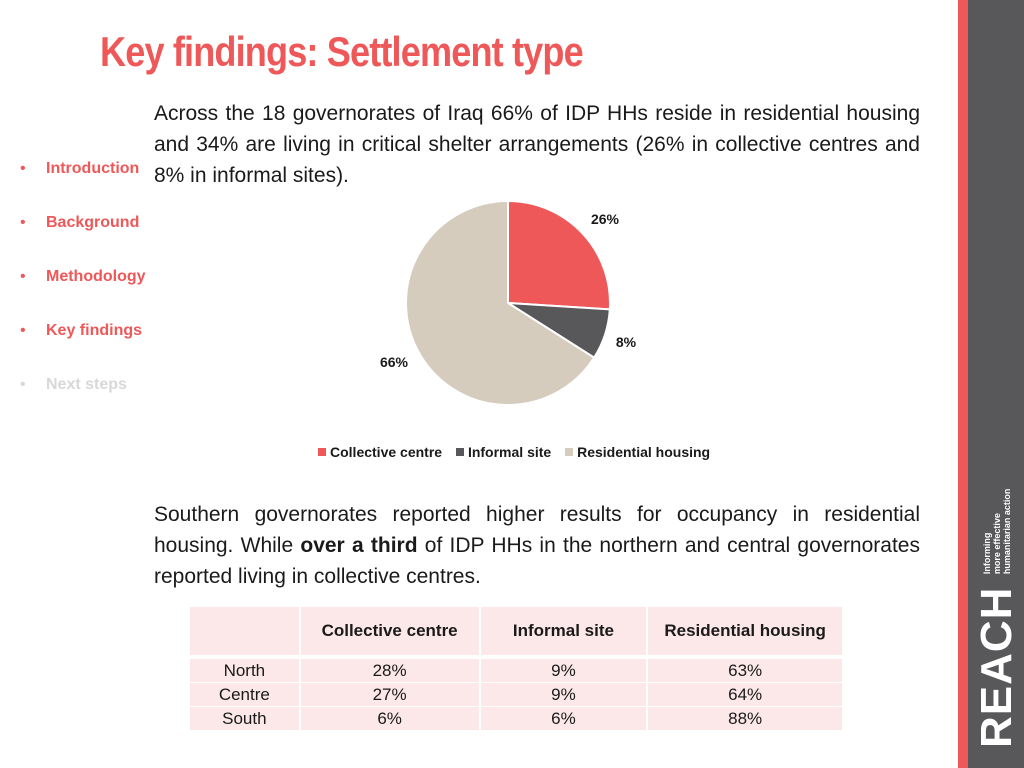 Image resolution: width=1024 pixels, height=768 pixels. Describe the element at coordinates (559, 255) in the screenshot. I see `pie-slice-collective-centre` at that location.